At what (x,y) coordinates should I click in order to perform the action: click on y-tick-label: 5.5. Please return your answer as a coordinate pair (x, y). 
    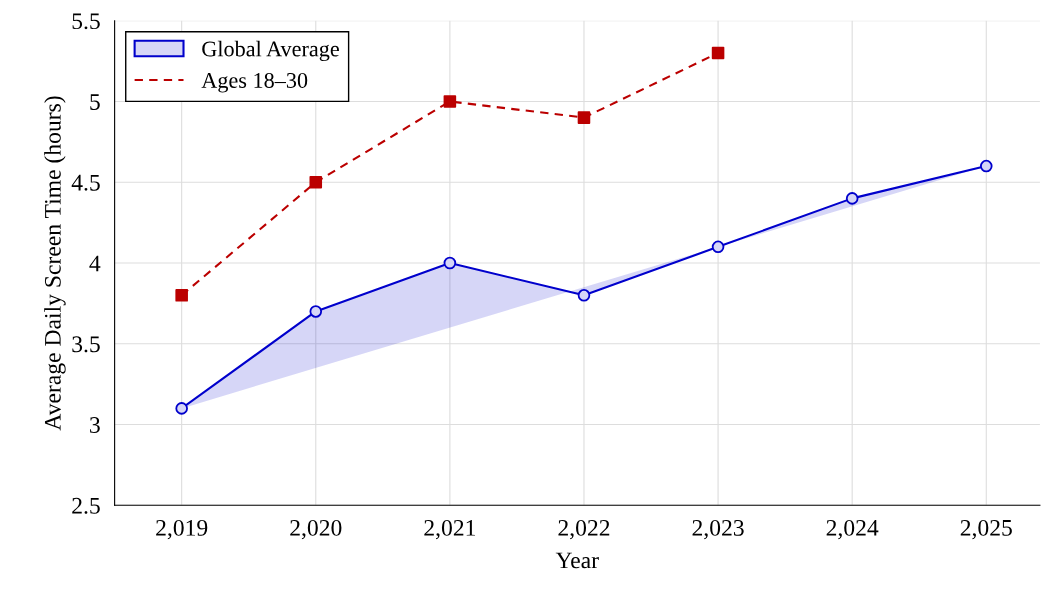
    Looking at the image, I should click on (86, 21).